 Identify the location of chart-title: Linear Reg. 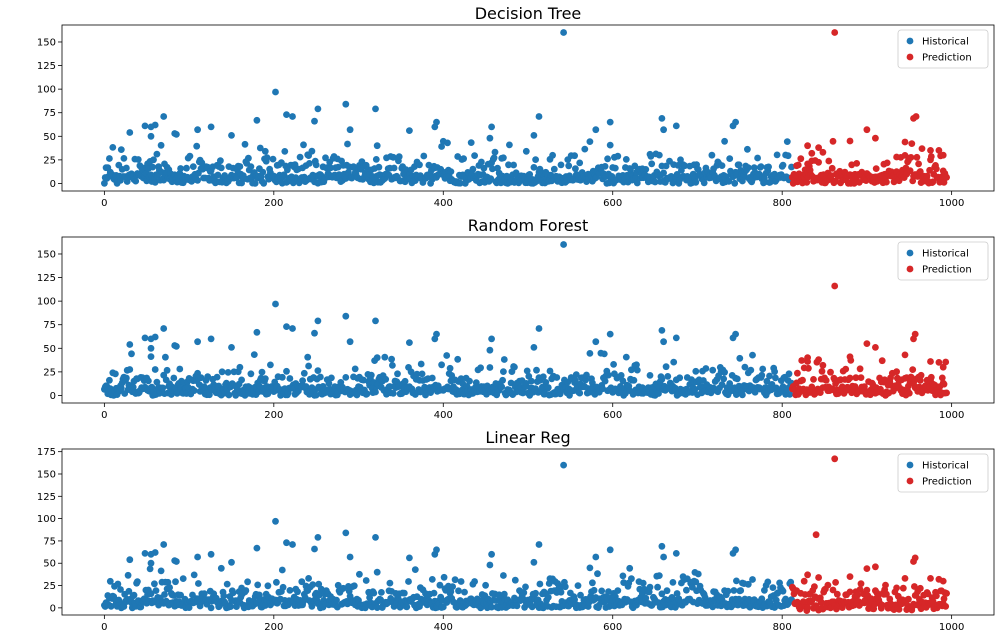
(527, 437).